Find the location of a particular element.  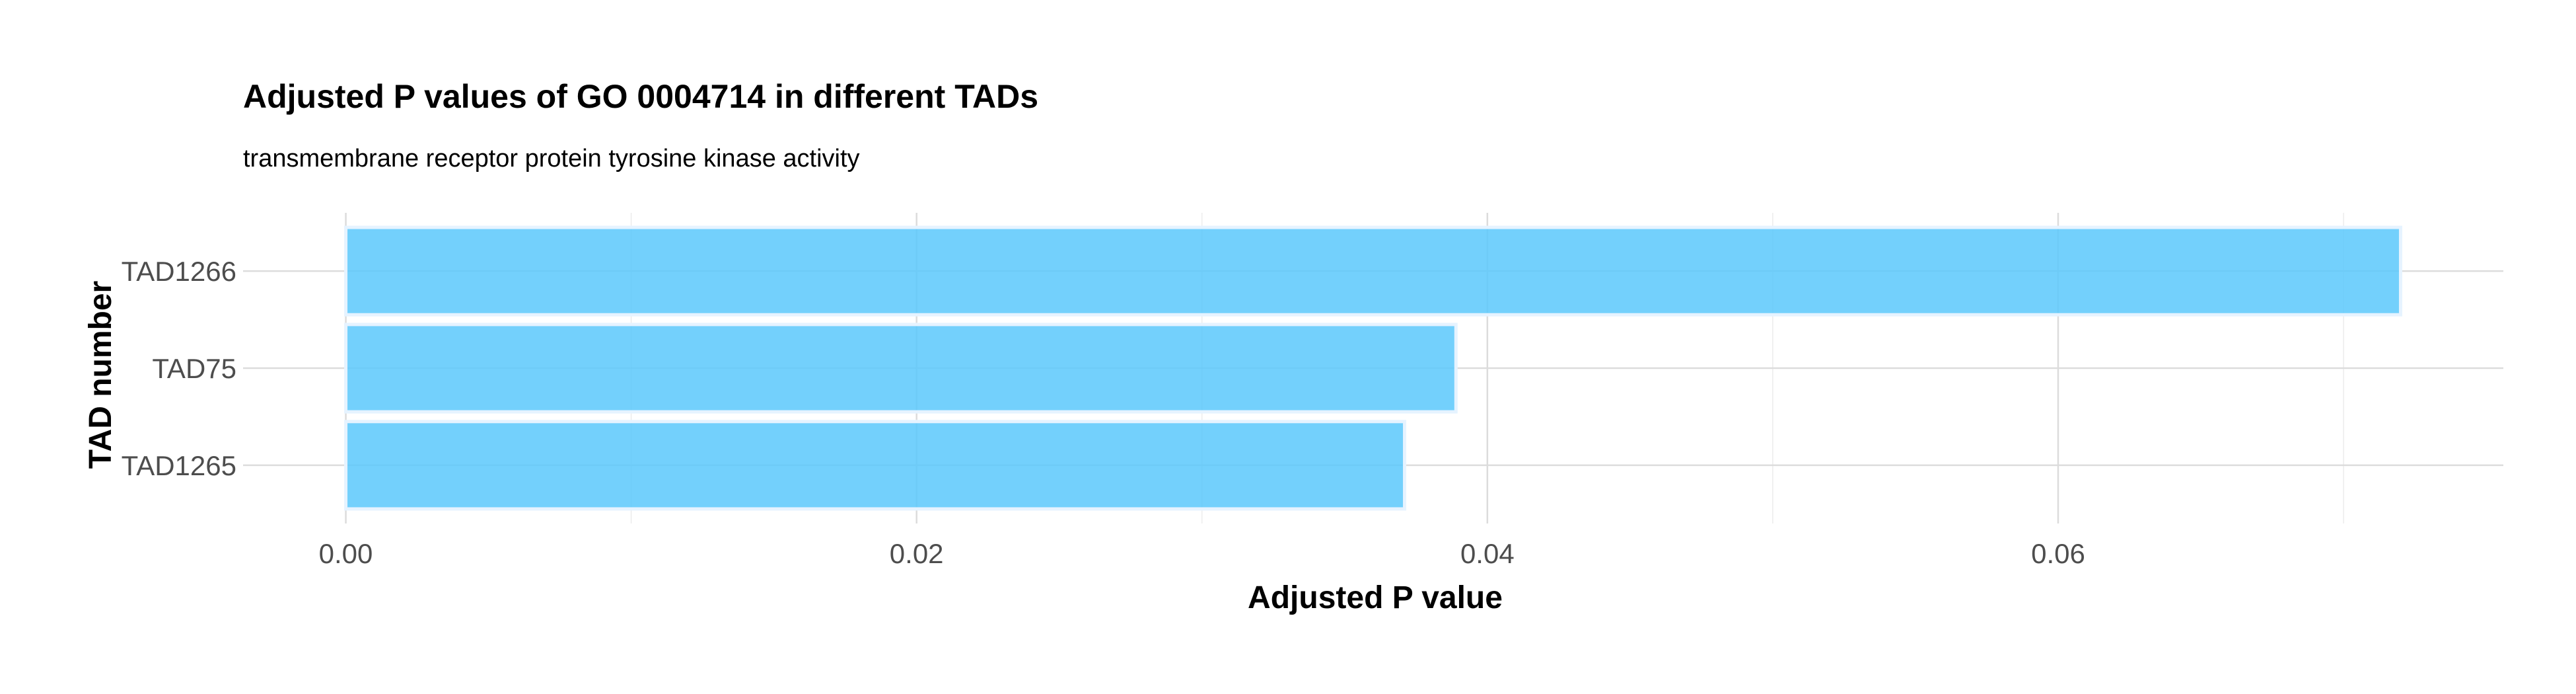

bar-tad1266 is located at coordinates (1373, 271).